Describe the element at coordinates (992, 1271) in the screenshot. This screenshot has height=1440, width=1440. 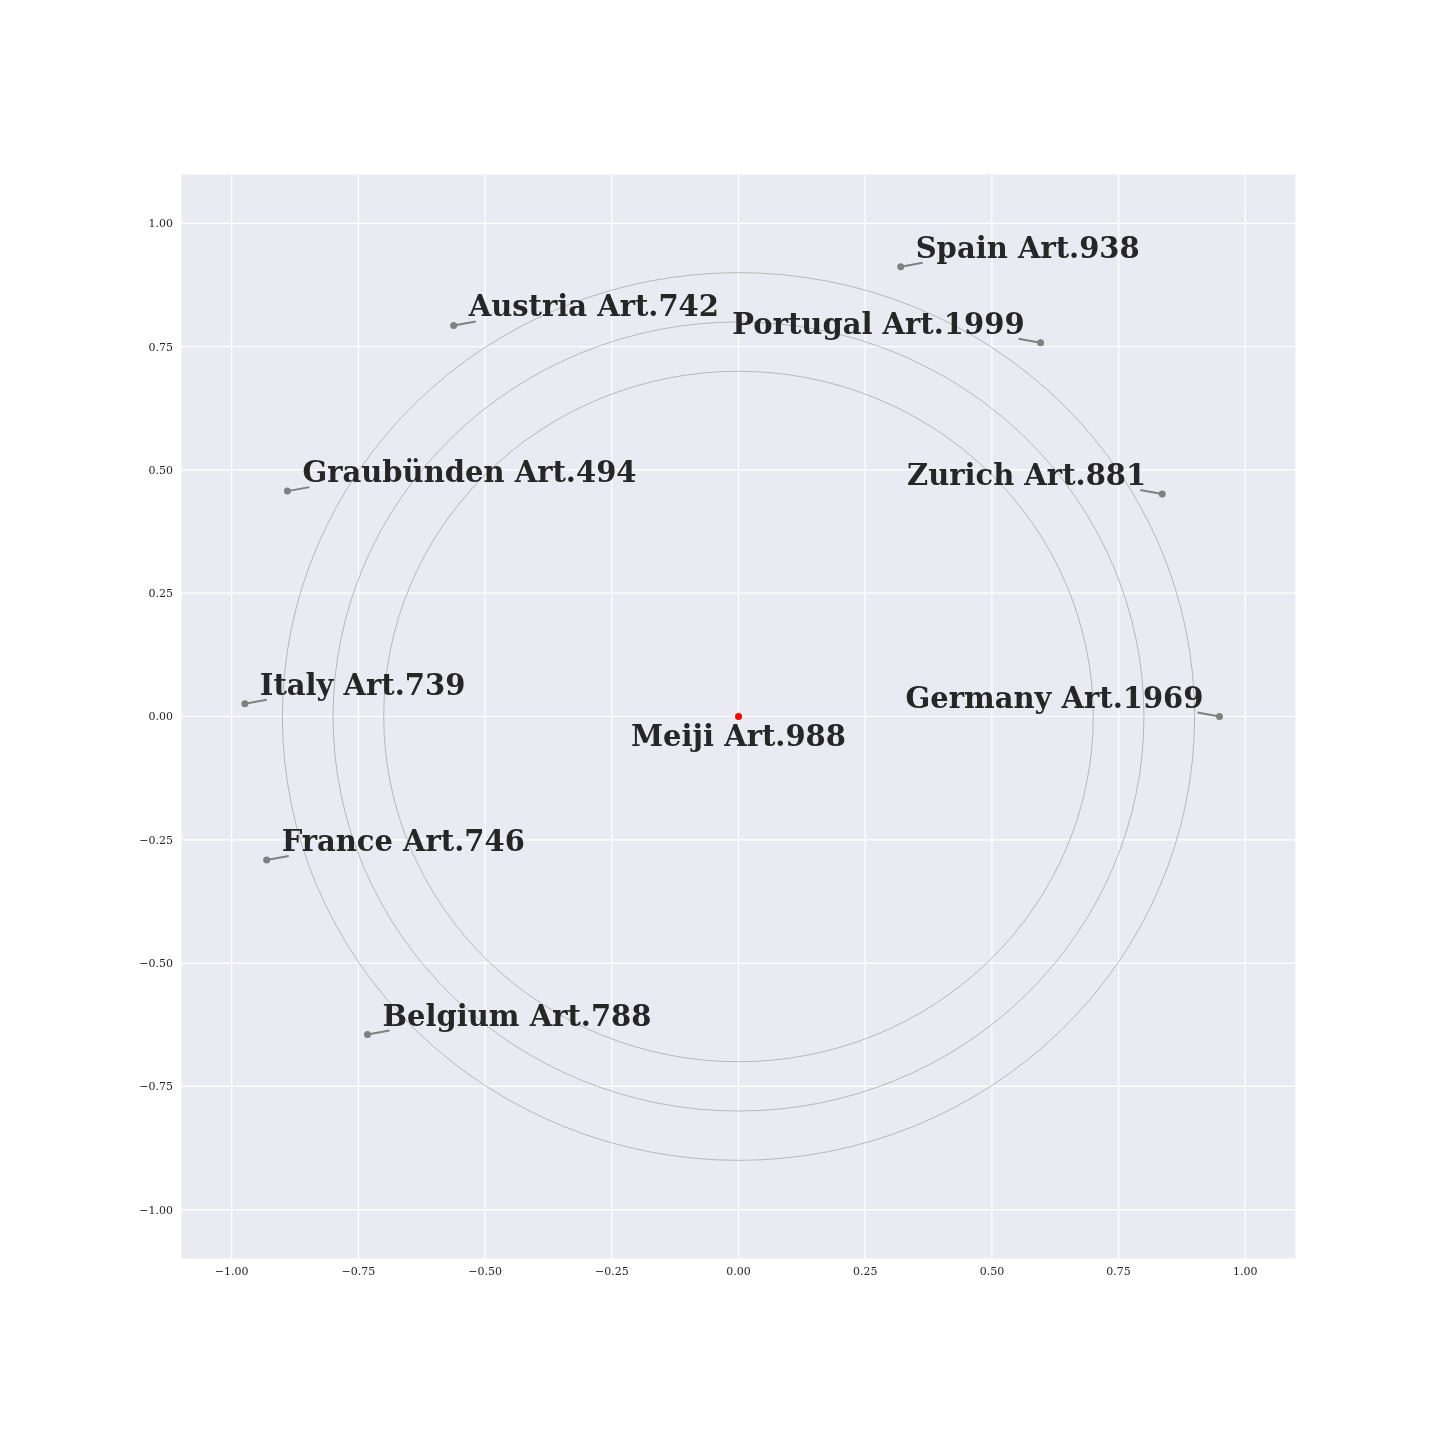
I see `x-tick-label: 0.50` at that location.